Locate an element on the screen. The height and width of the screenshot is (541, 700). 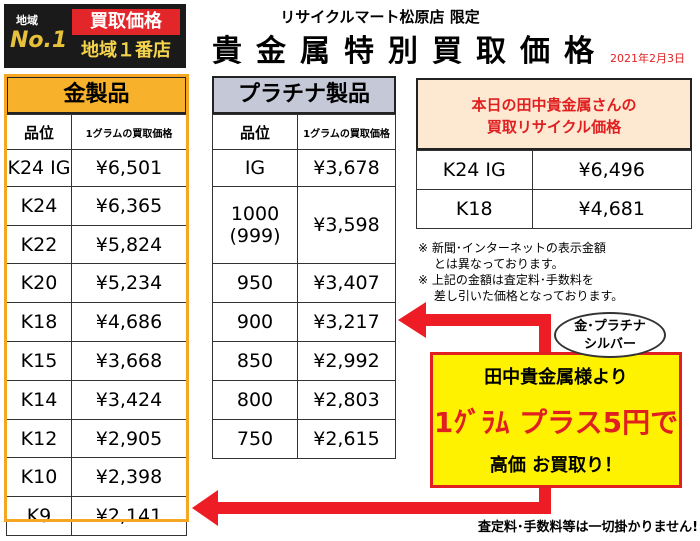
platinum-price: ¥3,598 is located at coordinates (346, 225).